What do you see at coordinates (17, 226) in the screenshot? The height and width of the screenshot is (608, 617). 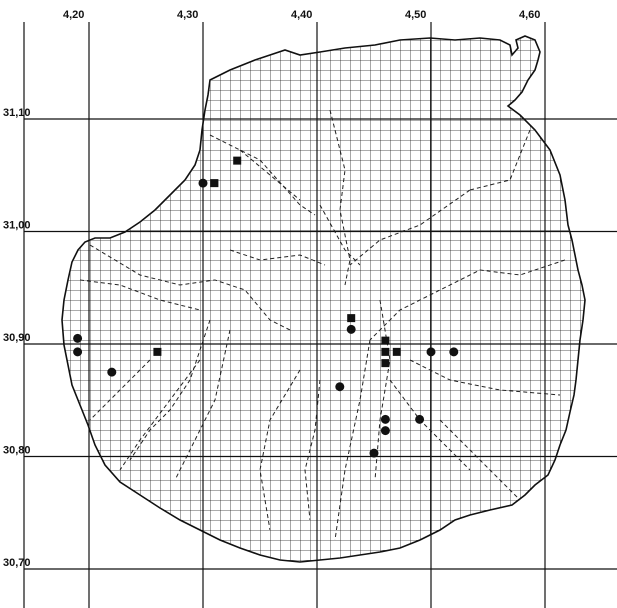 I see `y-label: 31,00` at bounding box center [17, 226].